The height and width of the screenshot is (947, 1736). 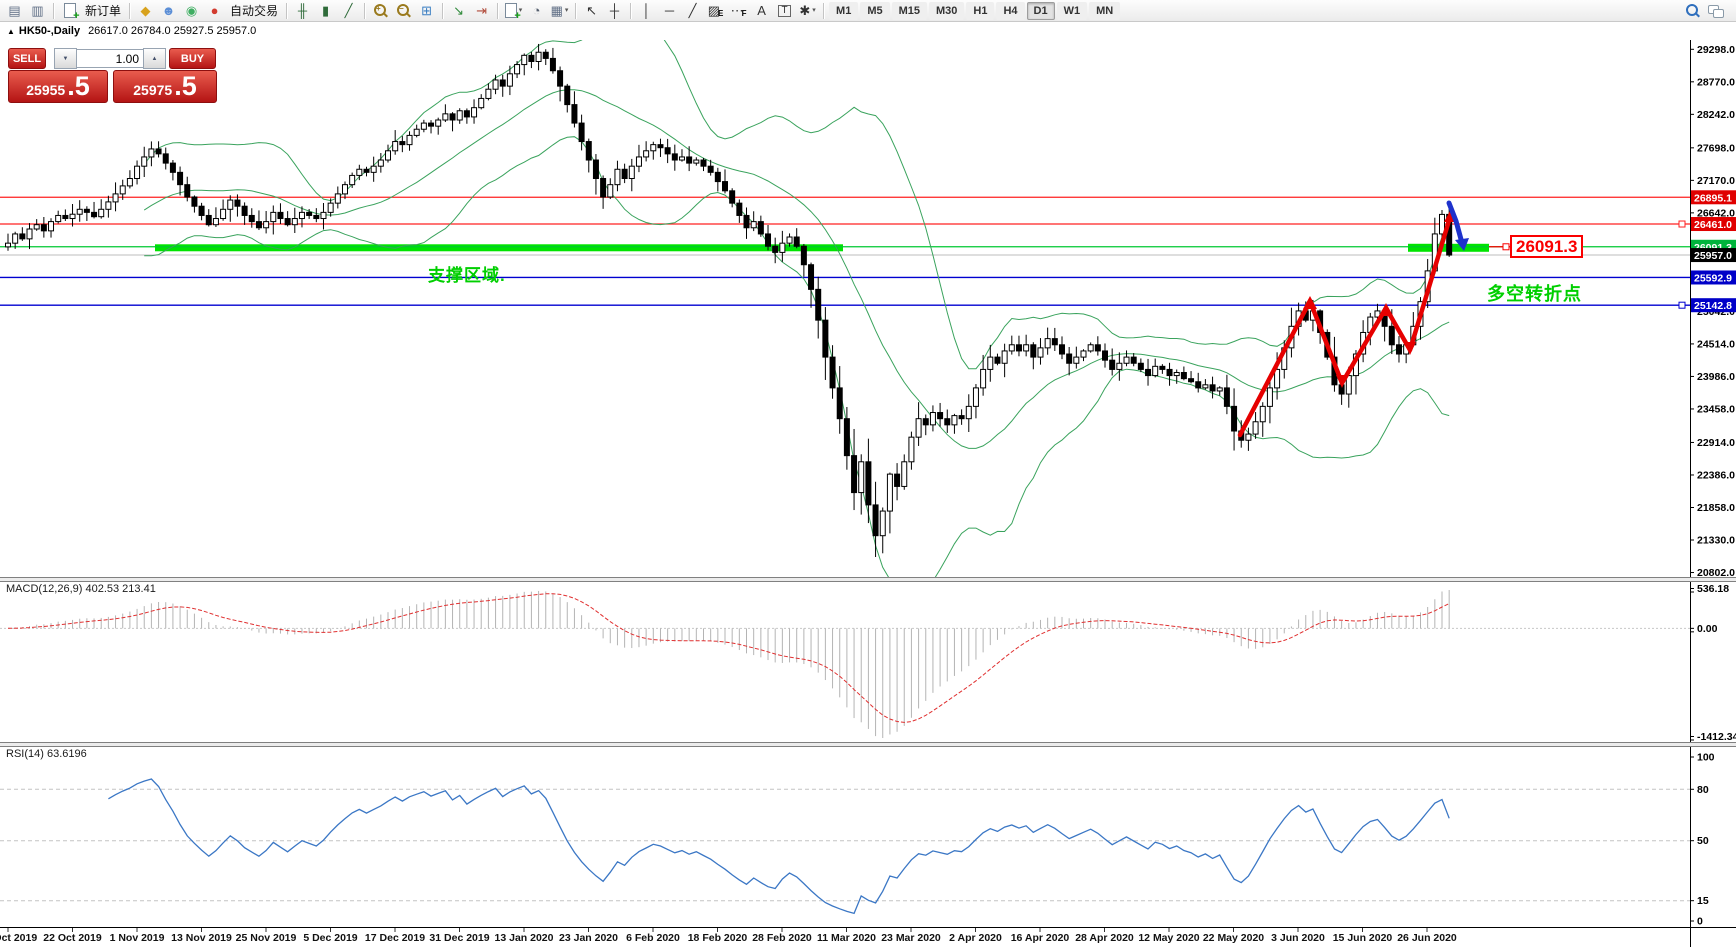 I want to click on fibonacci-icon: ⋯ F, so click(x=738, y=10).